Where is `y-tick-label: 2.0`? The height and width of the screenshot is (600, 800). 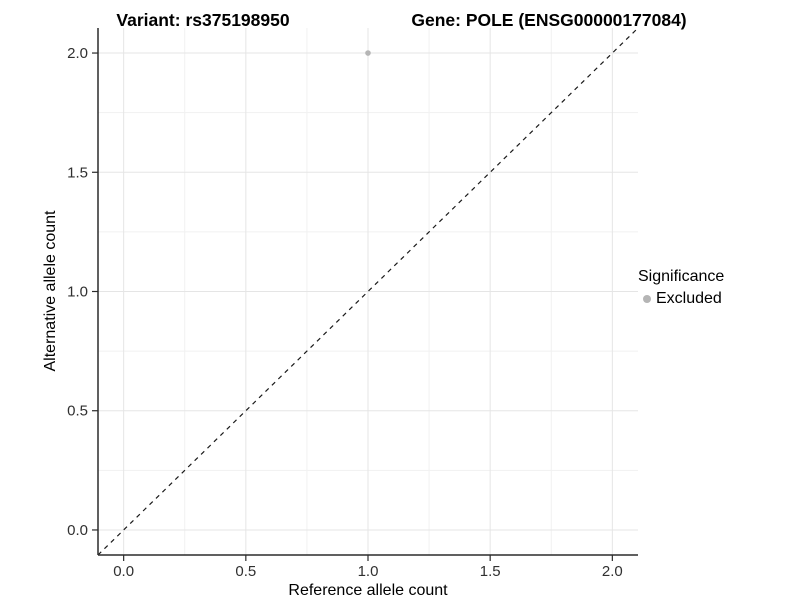 y-tick-label: 2.0 is located at coordinates (77, 53).